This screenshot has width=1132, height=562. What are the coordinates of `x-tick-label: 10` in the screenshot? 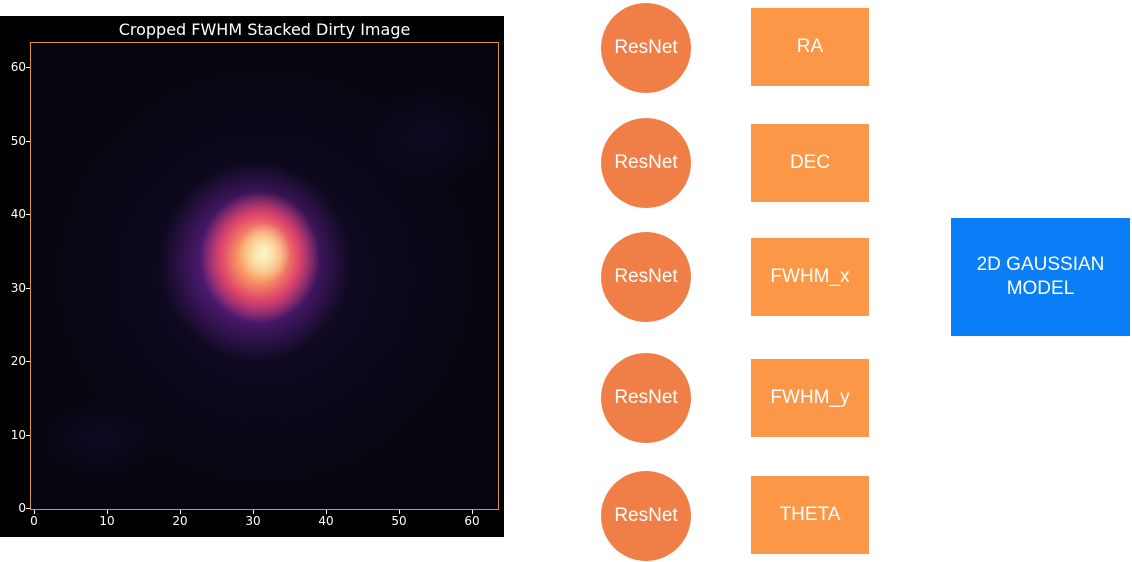 It's located at (107, 521).